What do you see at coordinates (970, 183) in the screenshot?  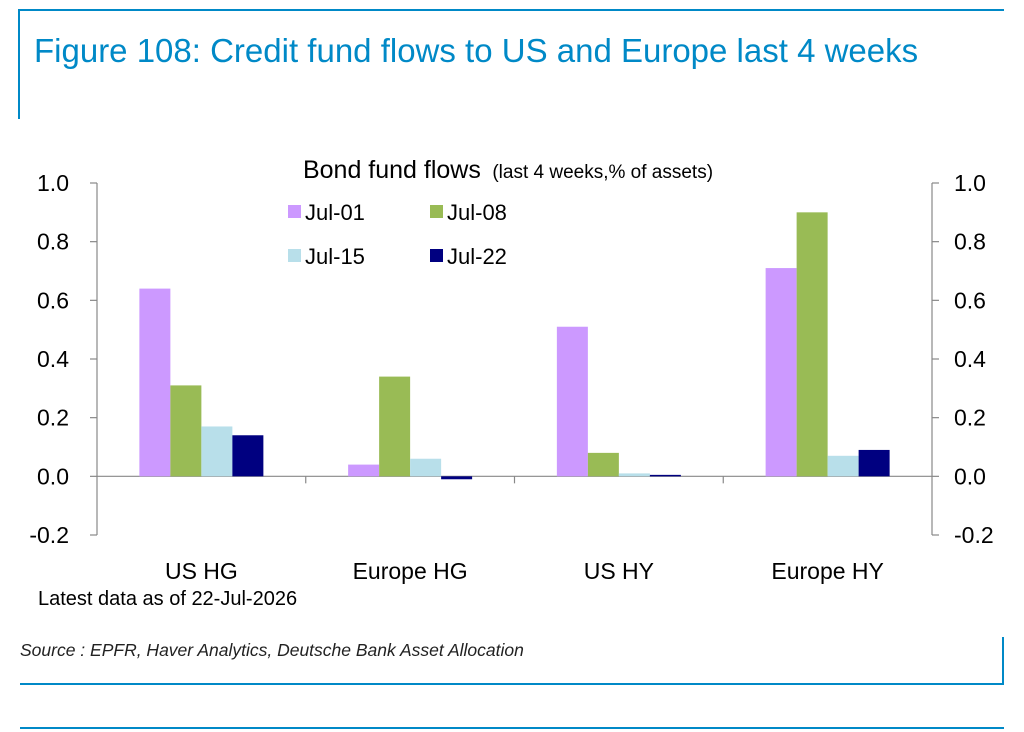 I see `y2-tick-label: 1.0` at bounding box center [970, 183].